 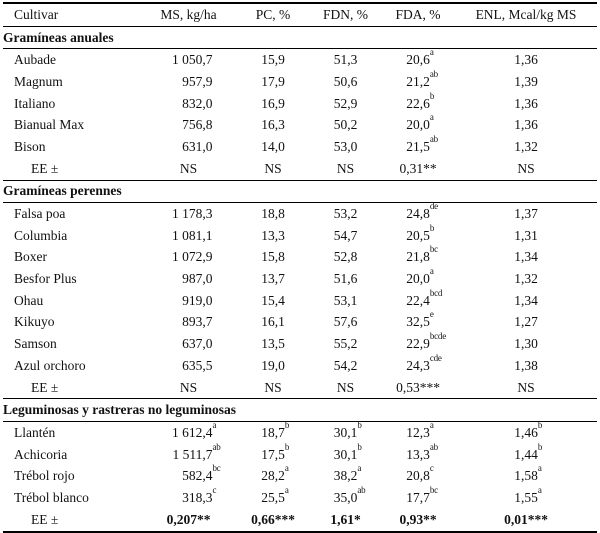 I want to click on fda-cell: 0,53***, so click(x=418, y=388).